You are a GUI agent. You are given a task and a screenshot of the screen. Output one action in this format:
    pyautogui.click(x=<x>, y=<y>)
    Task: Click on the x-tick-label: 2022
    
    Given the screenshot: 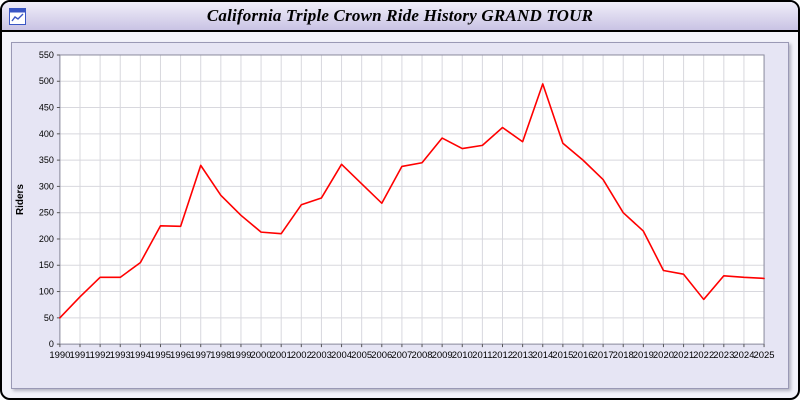 What is the action you would take?
    pyautogui.click(x=703, y=355)
    